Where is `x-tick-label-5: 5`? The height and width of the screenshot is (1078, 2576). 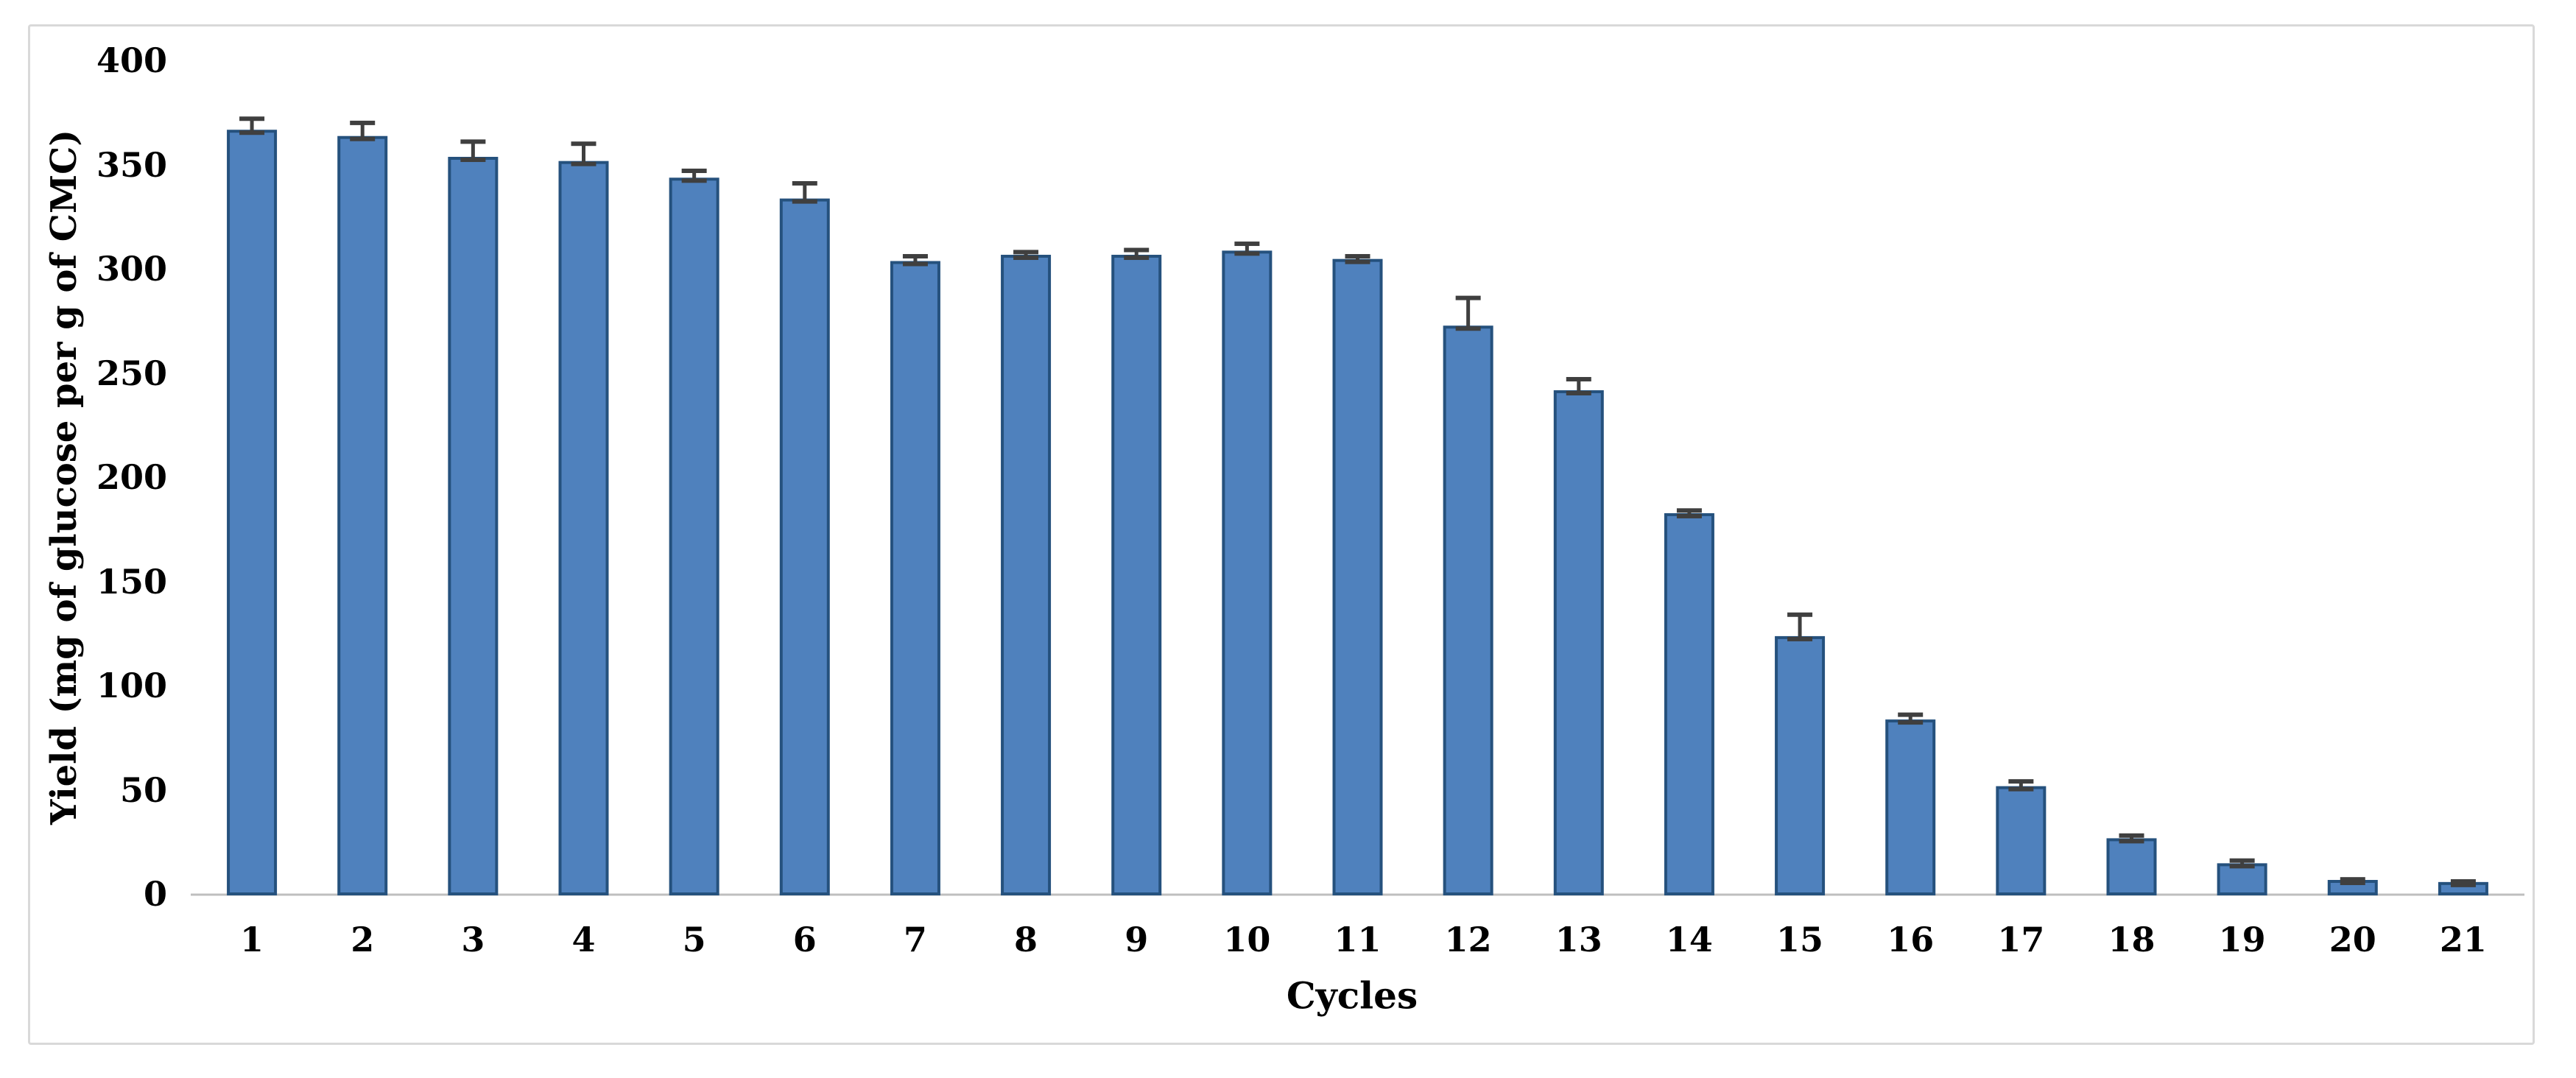
x-tick-label-5: 5 is located at coordinates (694, 939).